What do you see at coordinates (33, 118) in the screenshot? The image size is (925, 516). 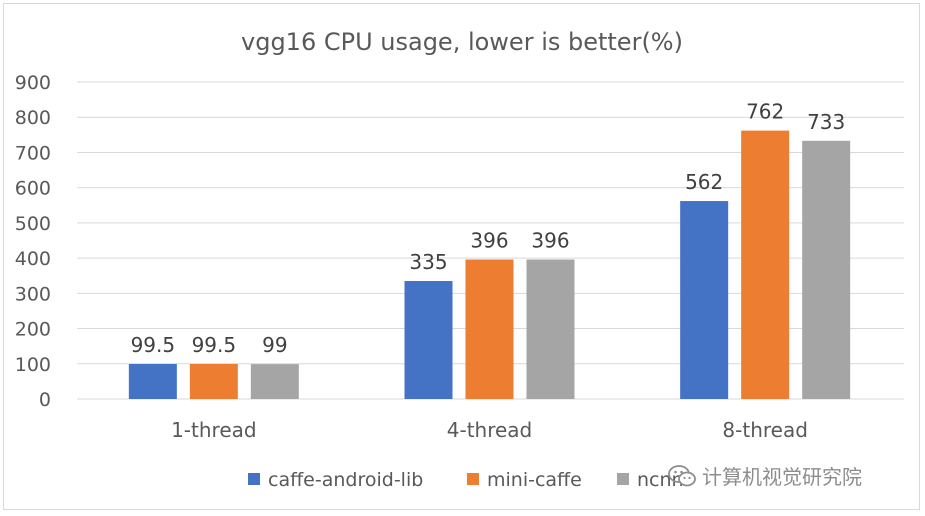 I see `y-tick-label: 800` at bounding box center [33, 118].